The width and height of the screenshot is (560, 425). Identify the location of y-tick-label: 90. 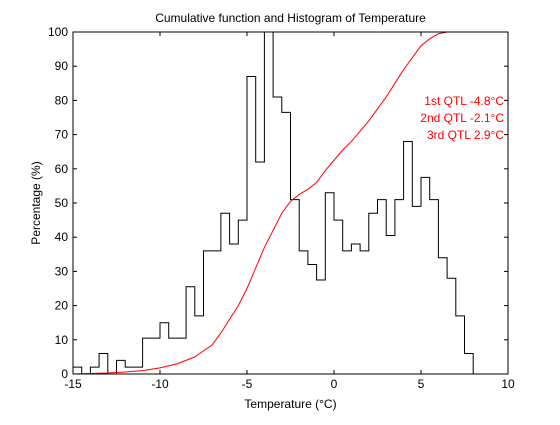
(62, 66).